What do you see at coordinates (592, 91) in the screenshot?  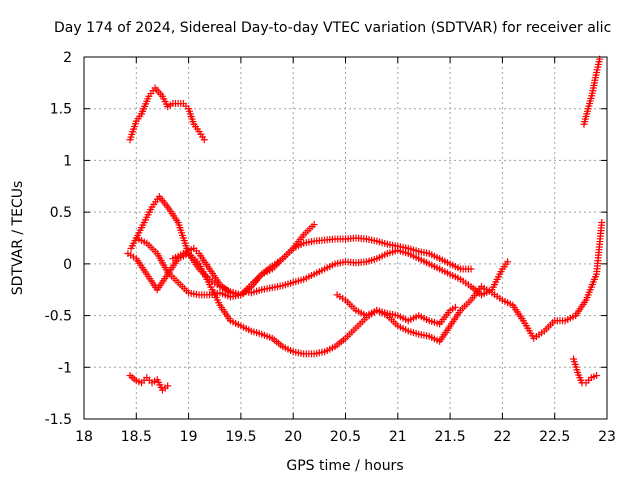 I see `series-arc-late-high` at bounding box center [592, 91].